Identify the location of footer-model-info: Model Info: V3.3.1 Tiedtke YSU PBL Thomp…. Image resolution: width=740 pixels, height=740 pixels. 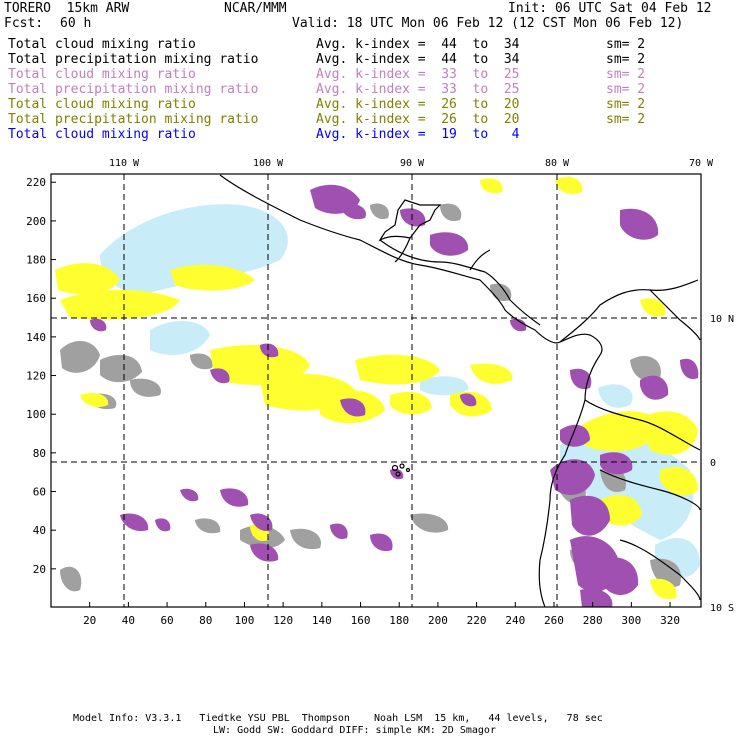
(338, 718).